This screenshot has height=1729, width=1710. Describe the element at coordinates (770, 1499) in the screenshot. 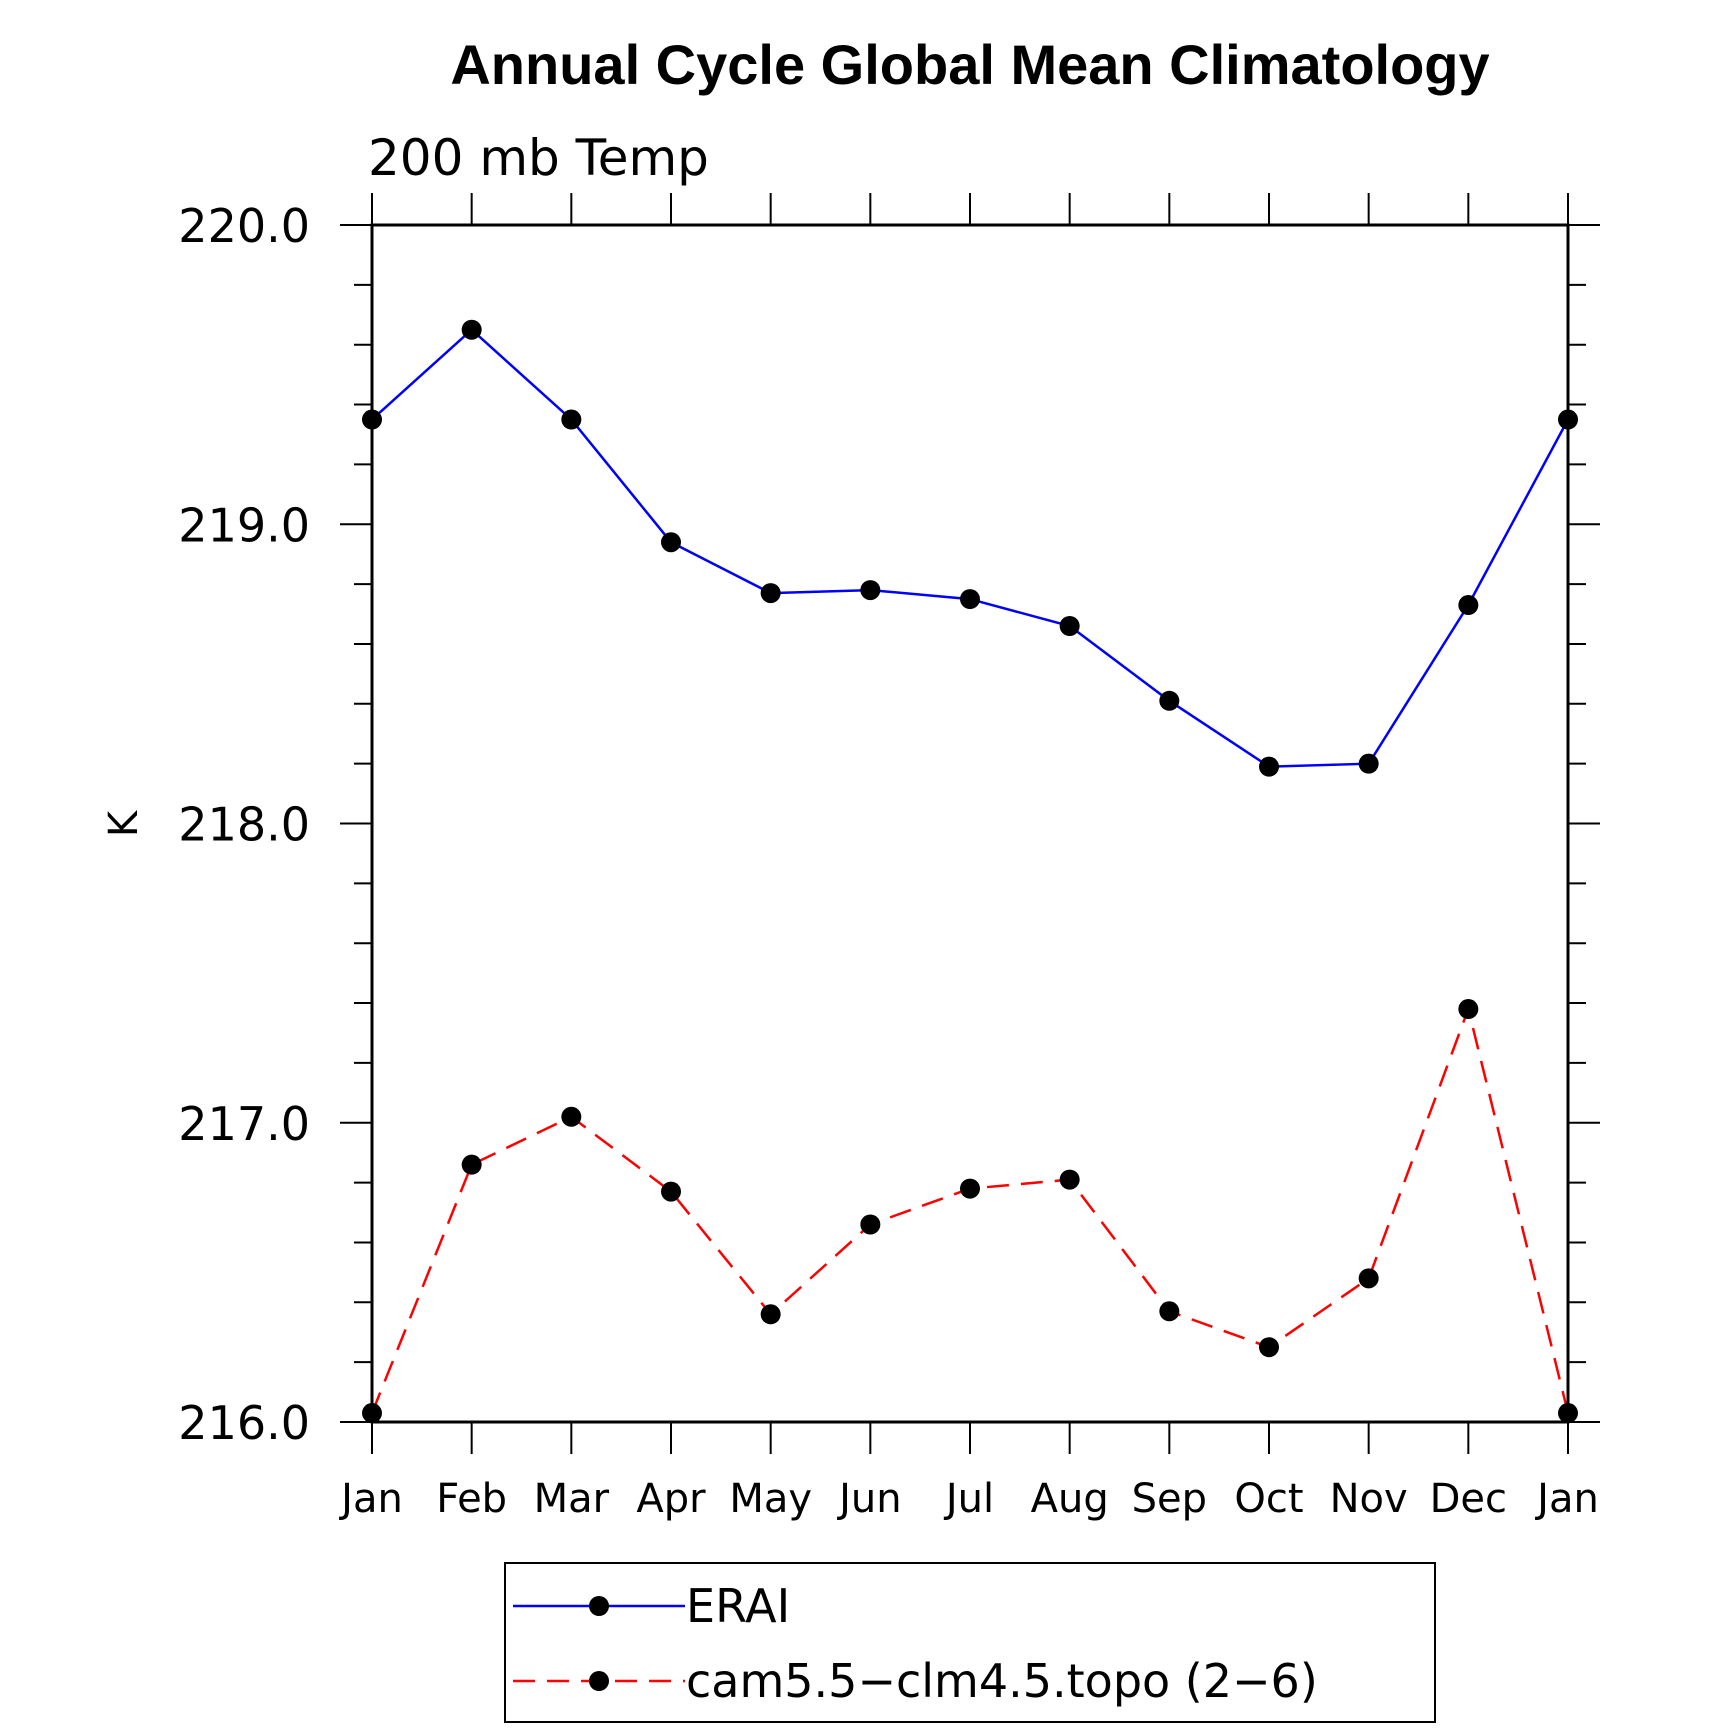

I see `x-tick-label: May` at that location.